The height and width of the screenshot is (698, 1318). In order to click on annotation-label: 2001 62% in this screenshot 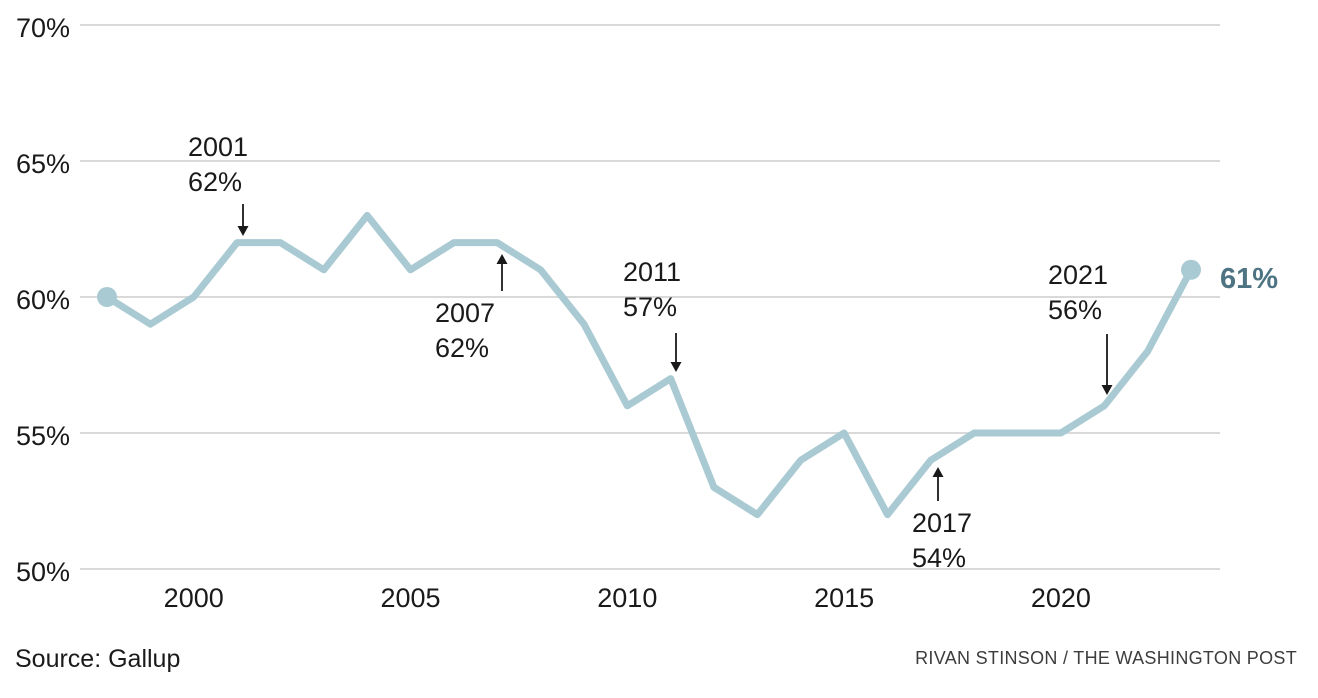, I will do `click(218, 165)`.